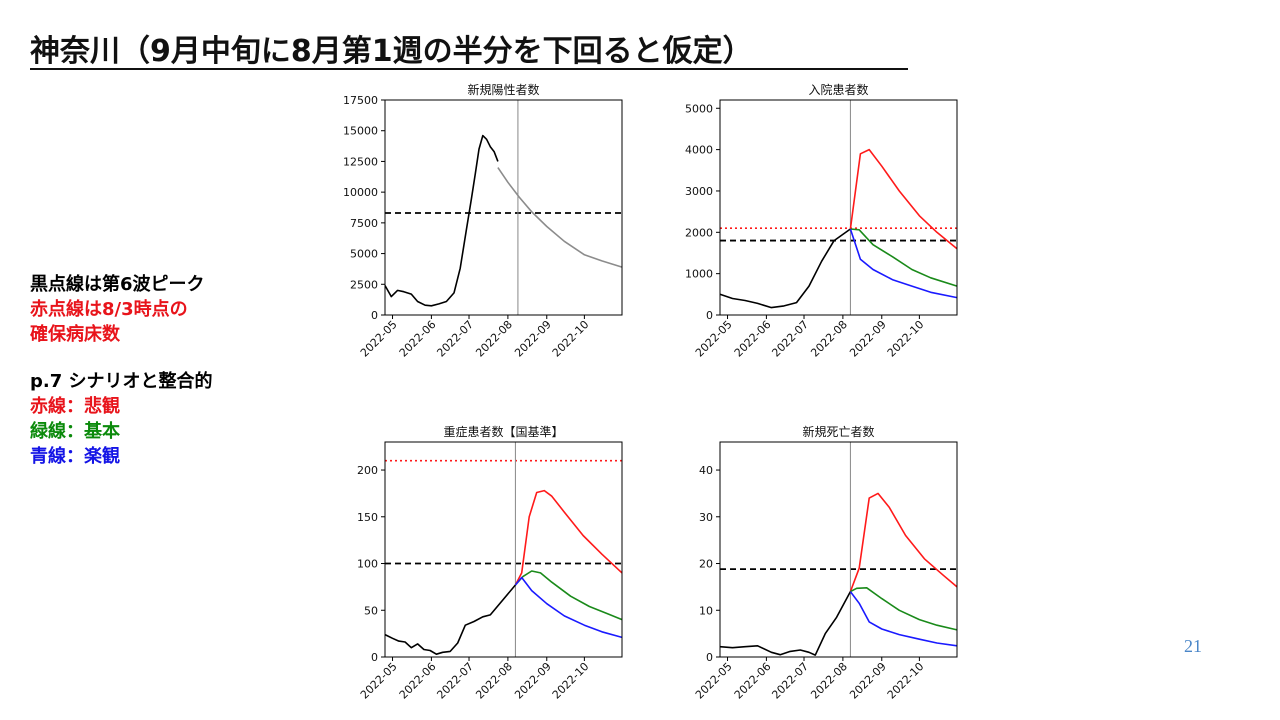  What do you see at coordinates (360, 161) in the screenshot?
I see `y-tick-label: 12500` at bounding box center [360, 161].